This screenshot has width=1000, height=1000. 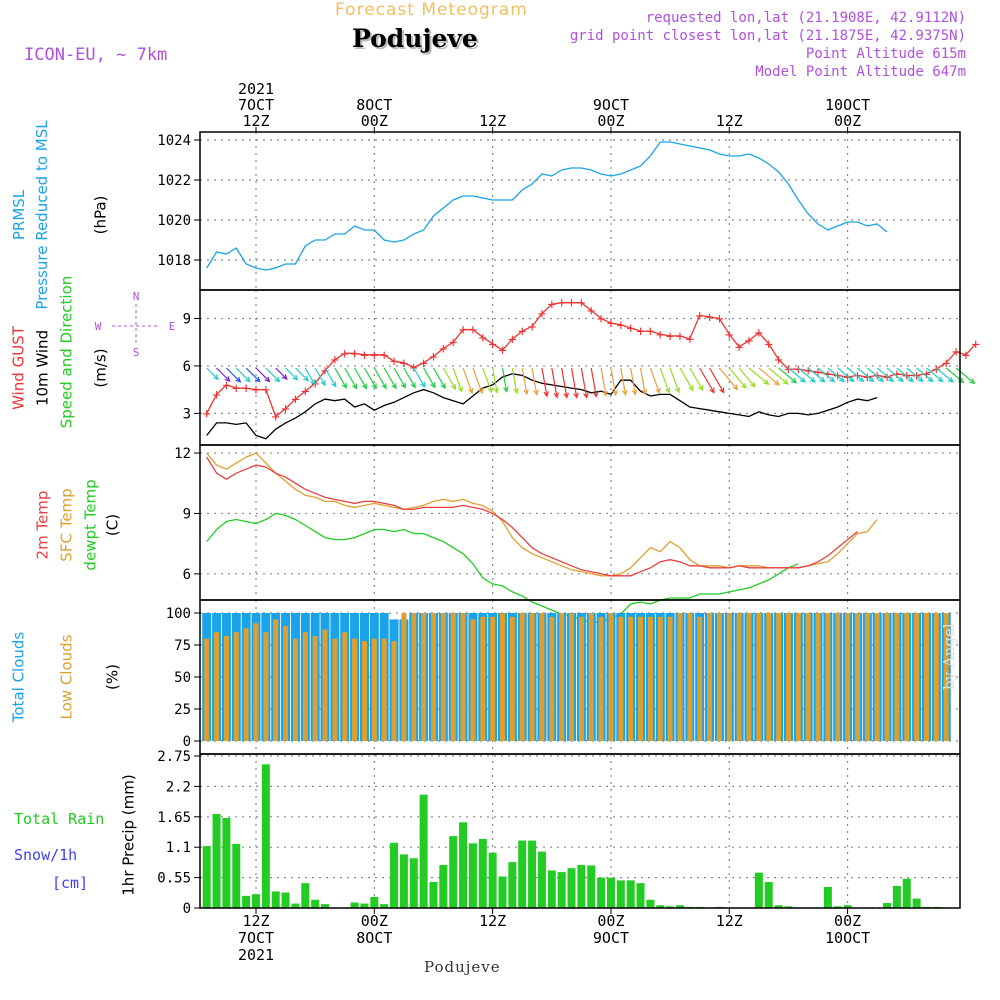 I want to click on total-rain-label: Total Rain, so click(x=59, y=819).